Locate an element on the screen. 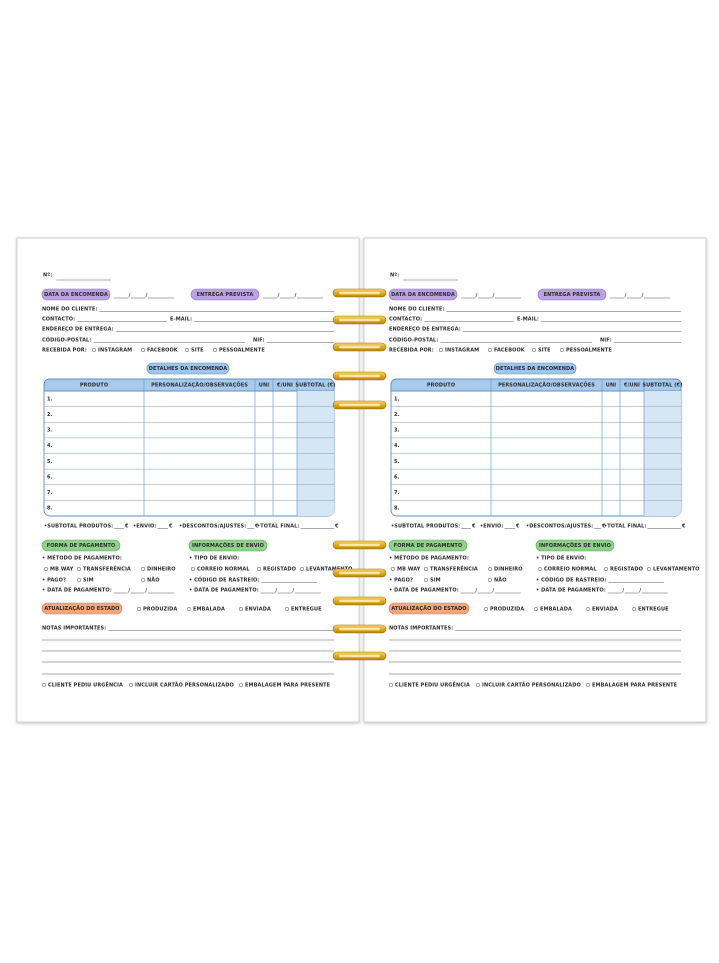  option-label: PESSOALMENTE is located at coordinates (242, 351).